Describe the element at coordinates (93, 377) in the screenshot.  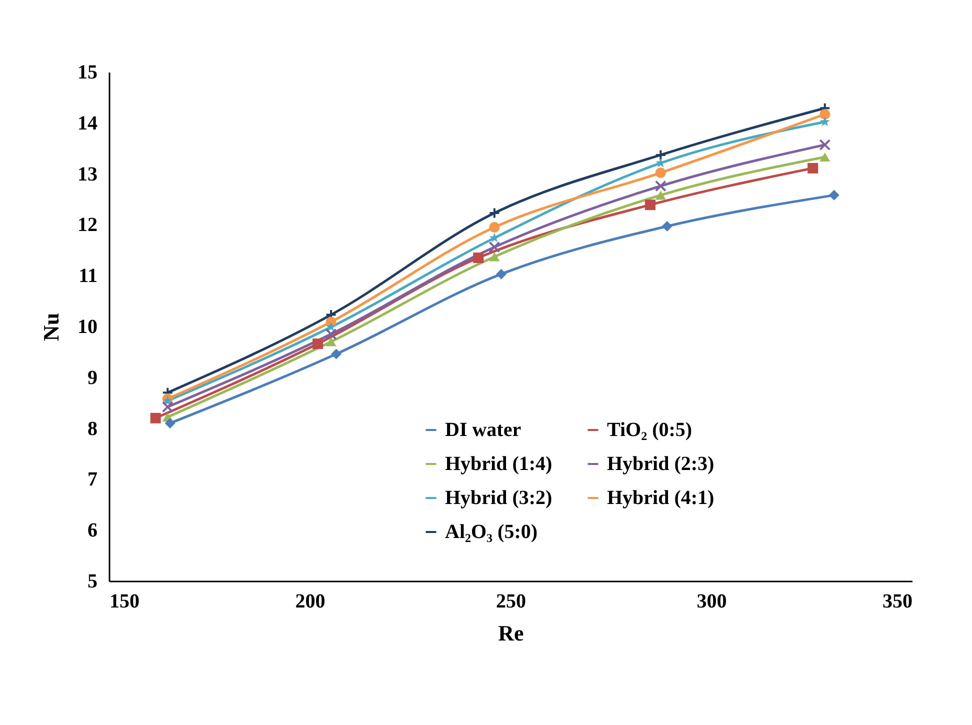
I see `y-tick-label: 9` at that location.